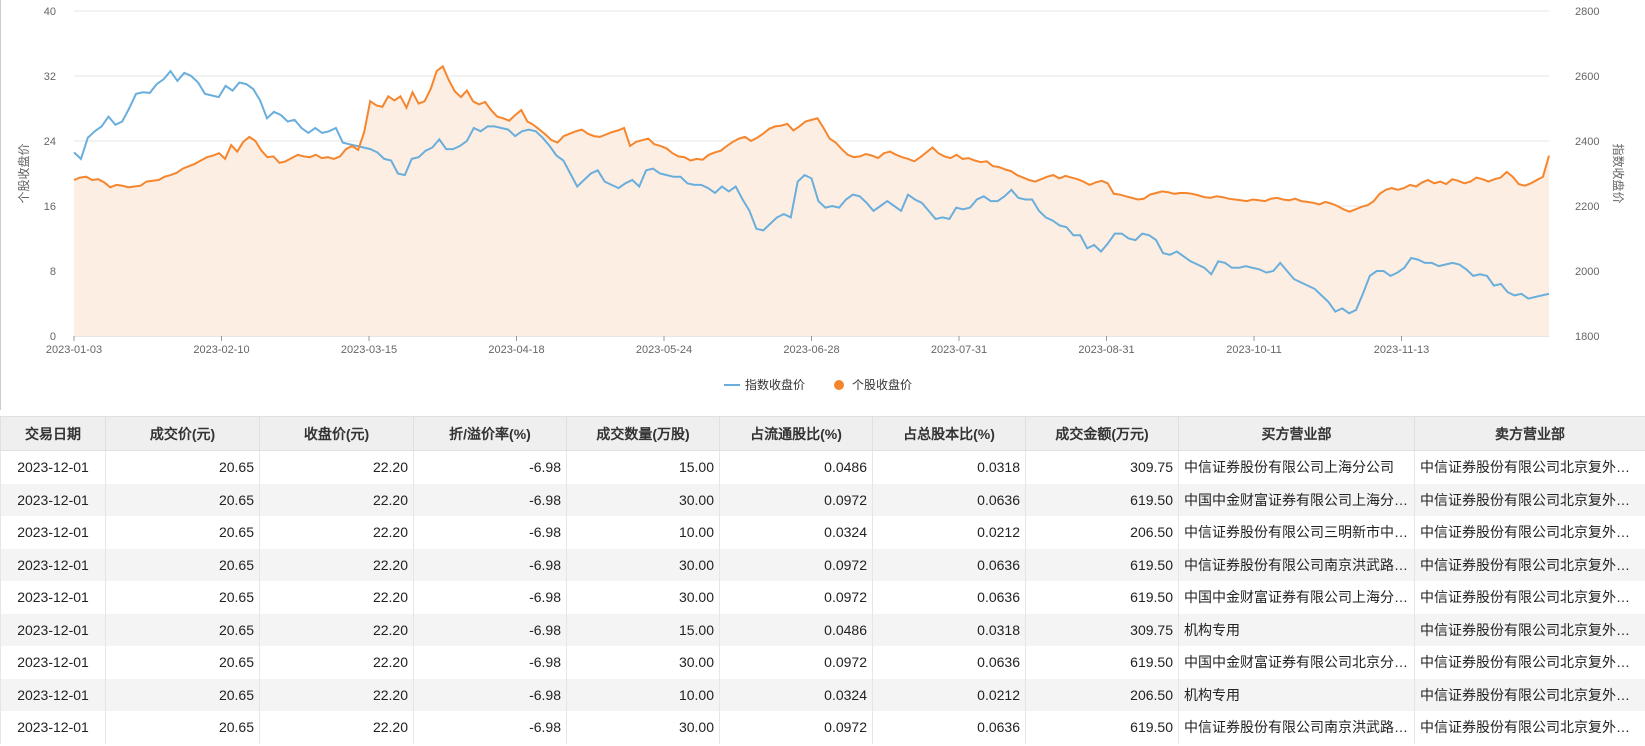 The height and width of the screenshot is (746, 1645). What do you see at coordinates (1587, 272) in the screenshot?
I see `y-right-tick-label: 2000` at bounding box center [1587, 272].